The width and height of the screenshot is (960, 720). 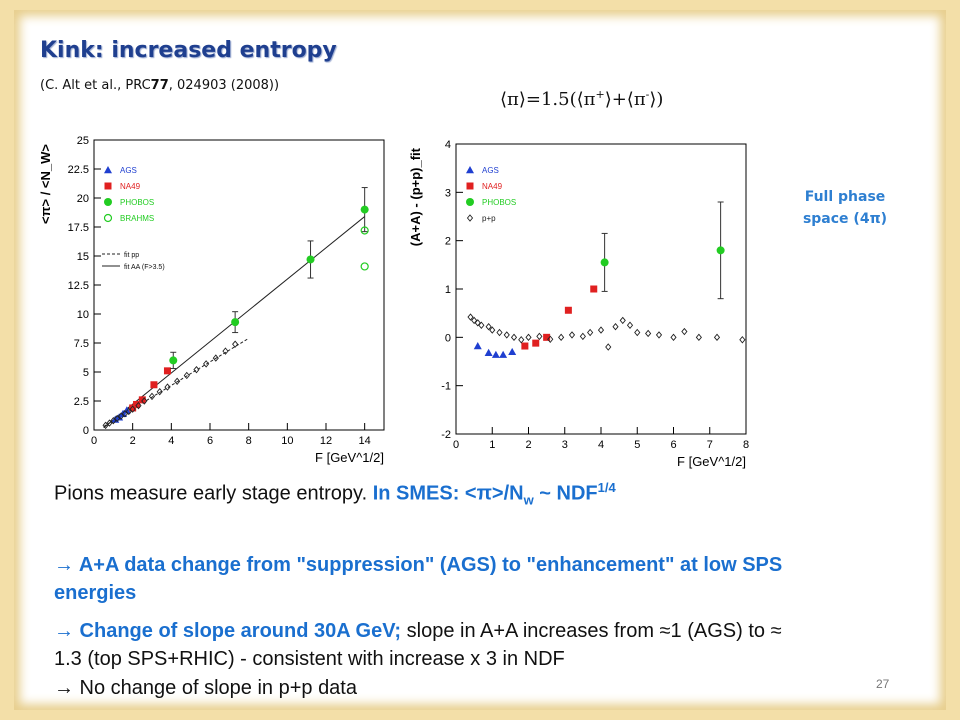 I want to click on citation: (C. Alt et al., PRC77, 024903 (2008)), so click(x=159, y=85).